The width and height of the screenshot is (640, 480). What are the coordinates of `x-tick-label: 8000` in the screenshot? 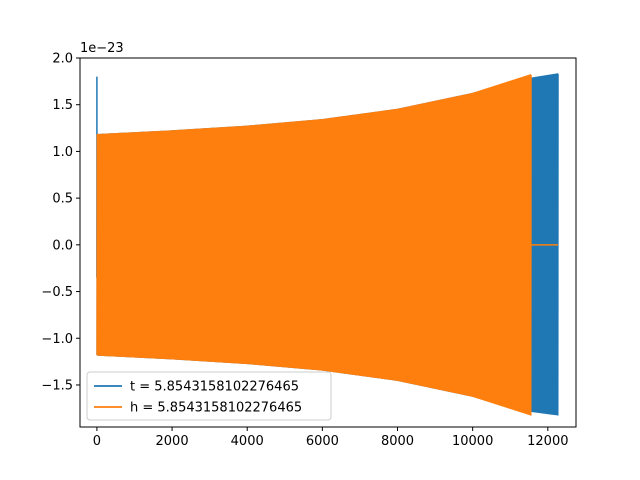 It's located at (397, 441).